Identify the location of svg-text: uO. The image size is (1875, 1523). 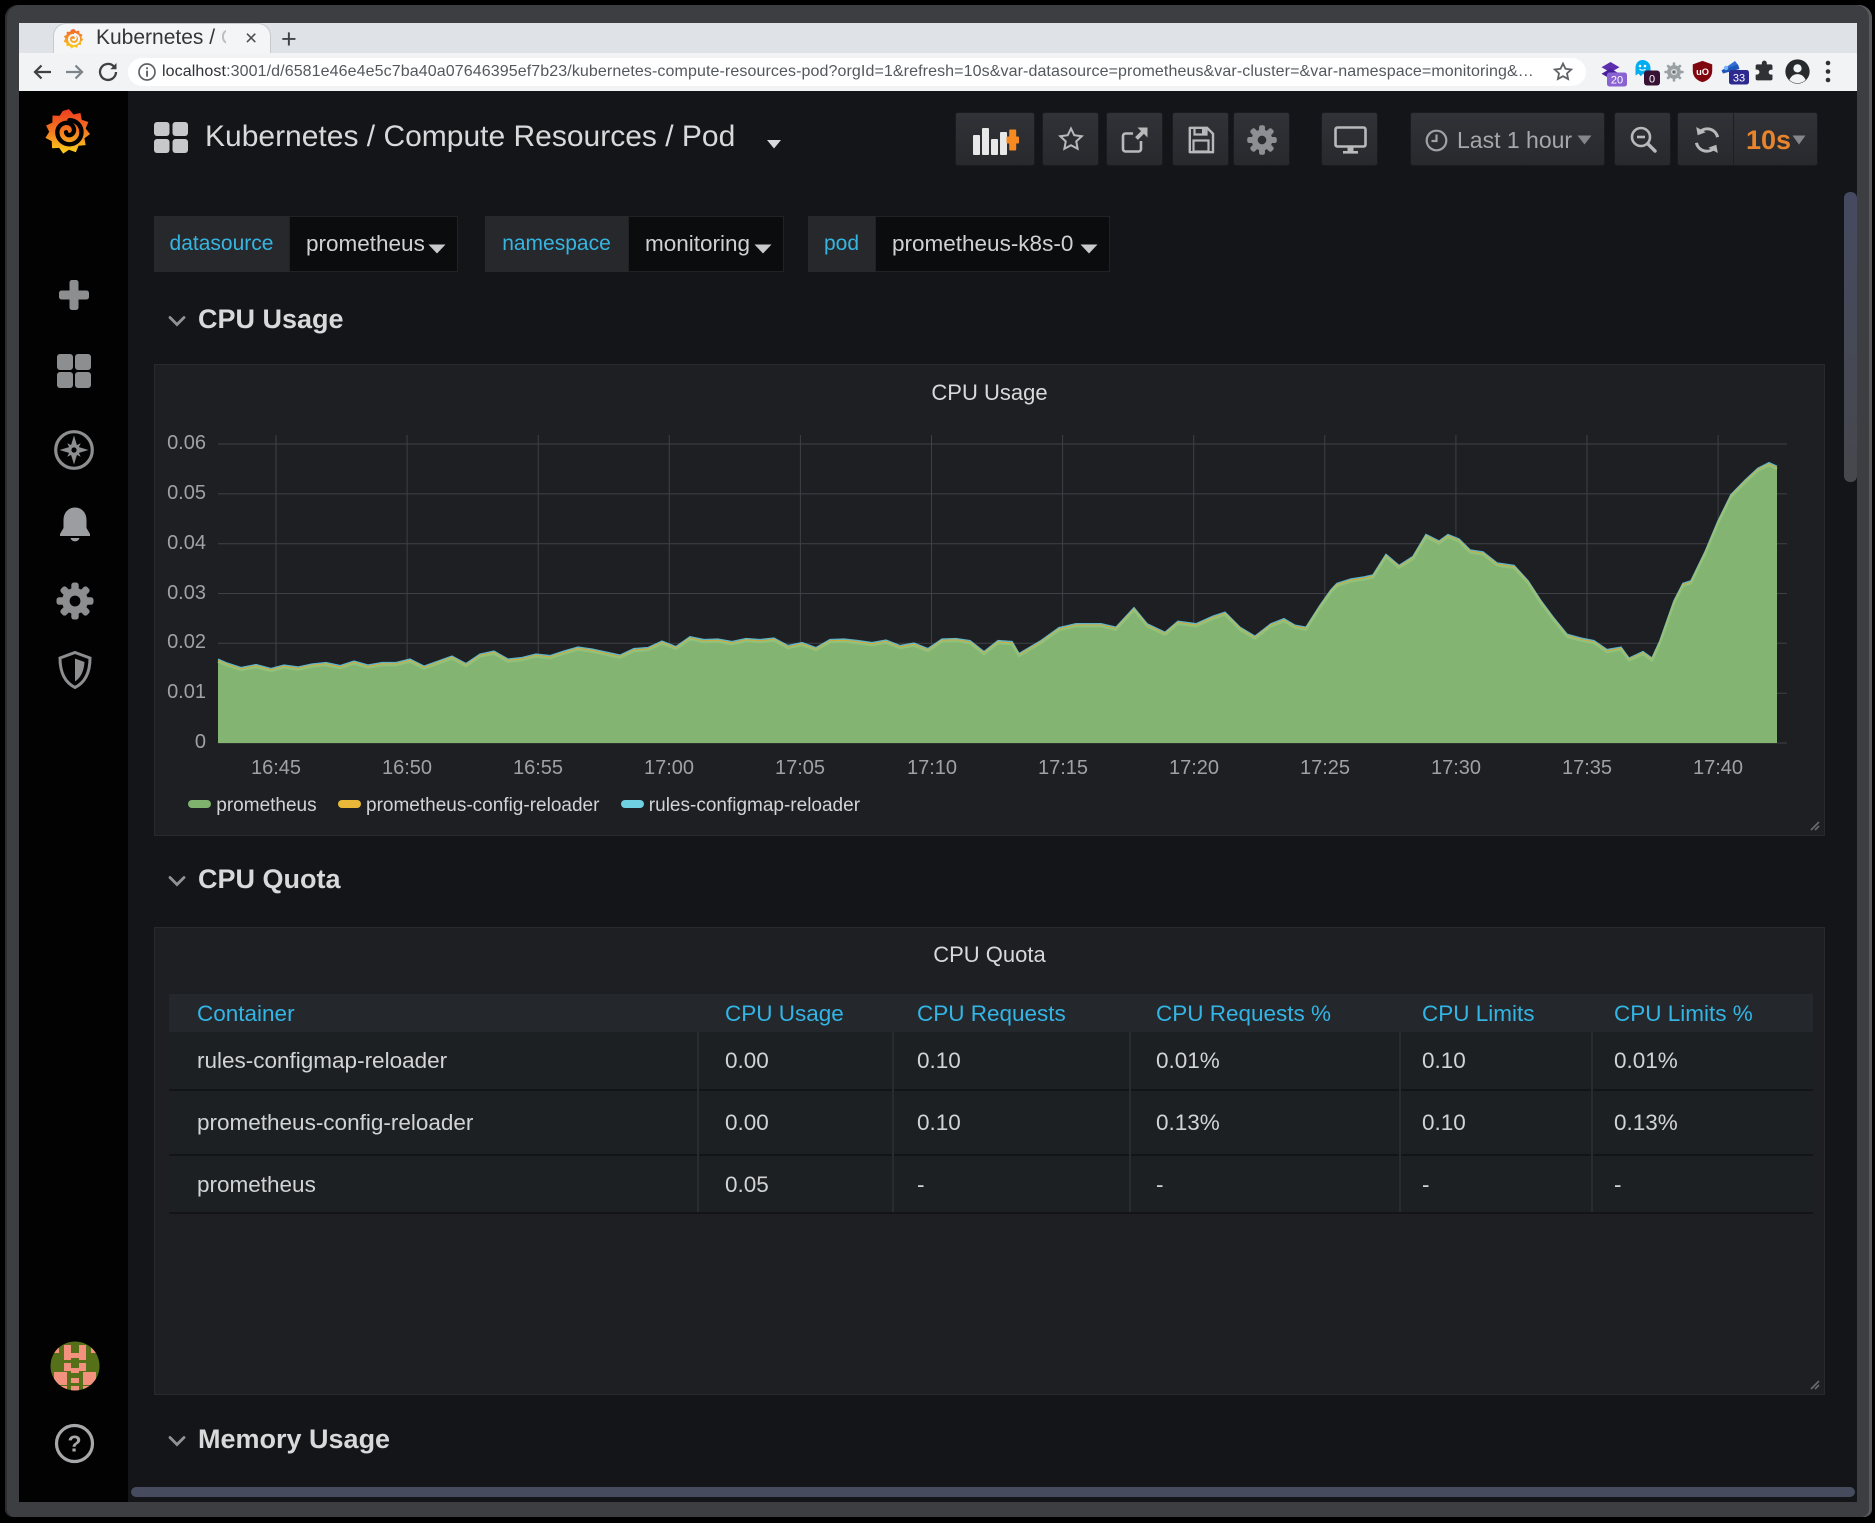
(1702, 72).